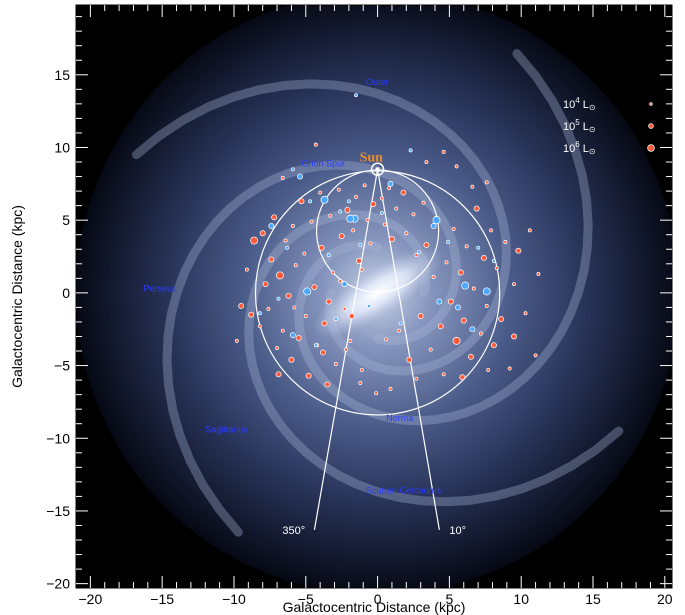  I want to click on x-tick-label: 5, so click(449, 599).